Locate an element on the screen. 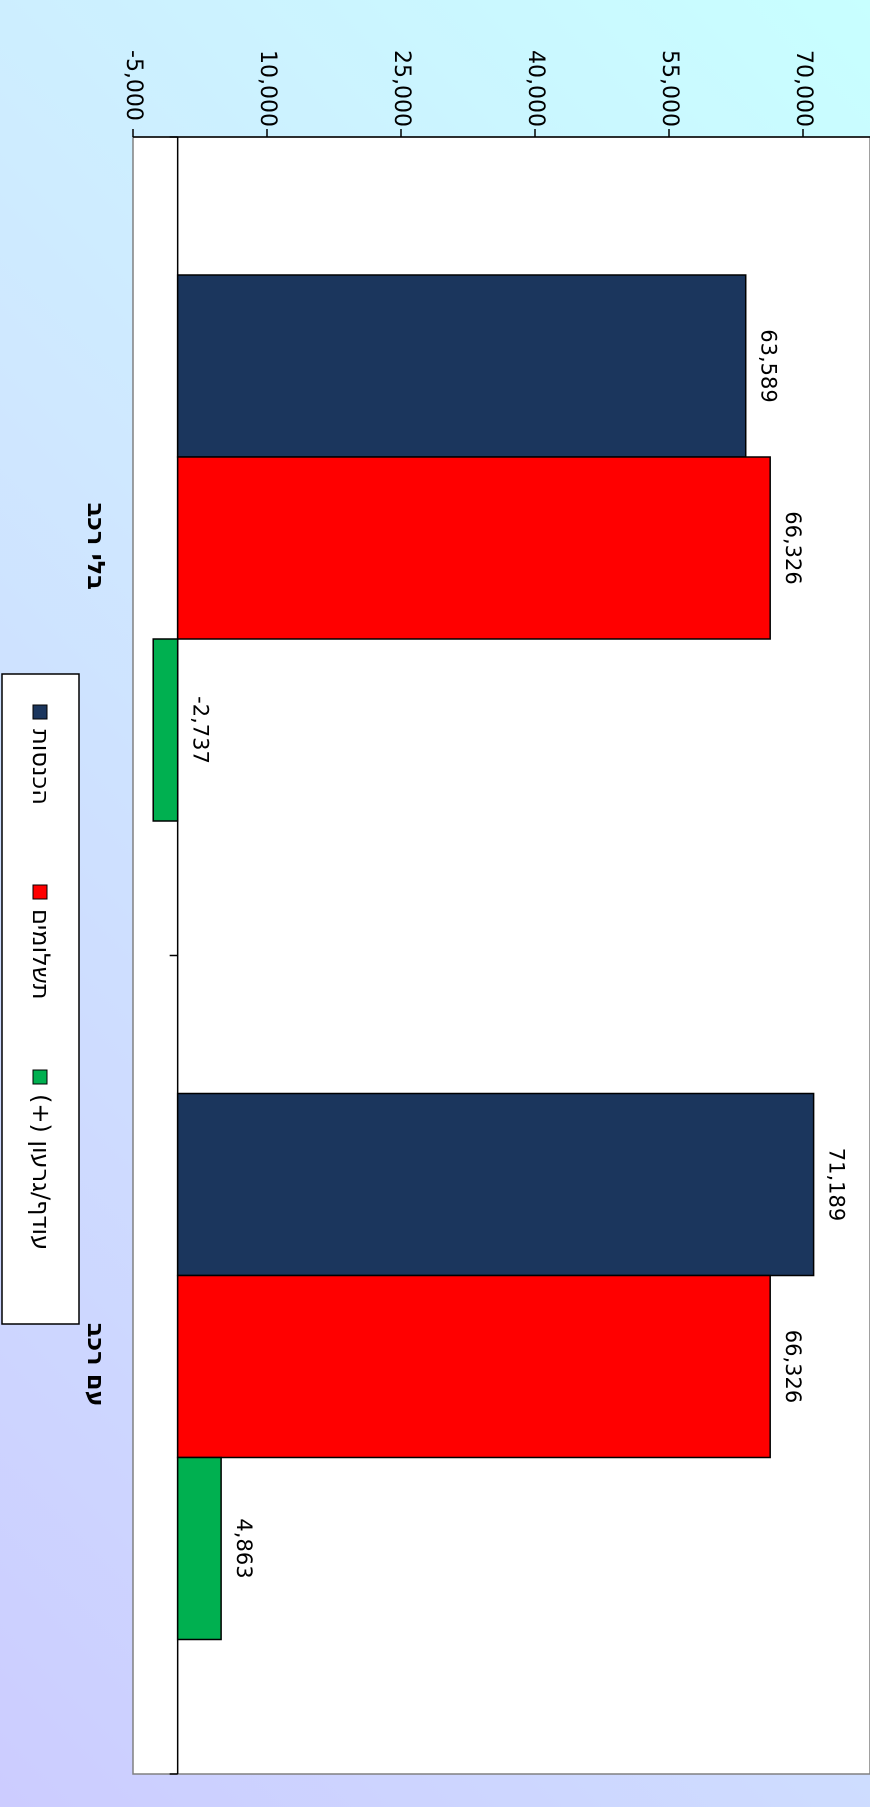  legend-box is located at coordinates (40, 999).